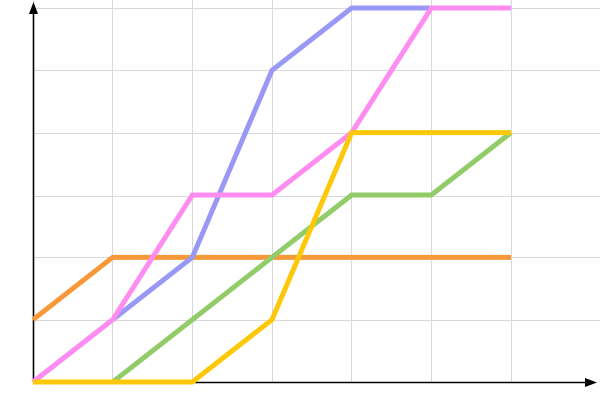 Image resolution: width=600 pixels, height=400 pixels. Describe the element at coordinates (591, 382) in the screenshot. I see `x-axis-arrow-icon` at that location.